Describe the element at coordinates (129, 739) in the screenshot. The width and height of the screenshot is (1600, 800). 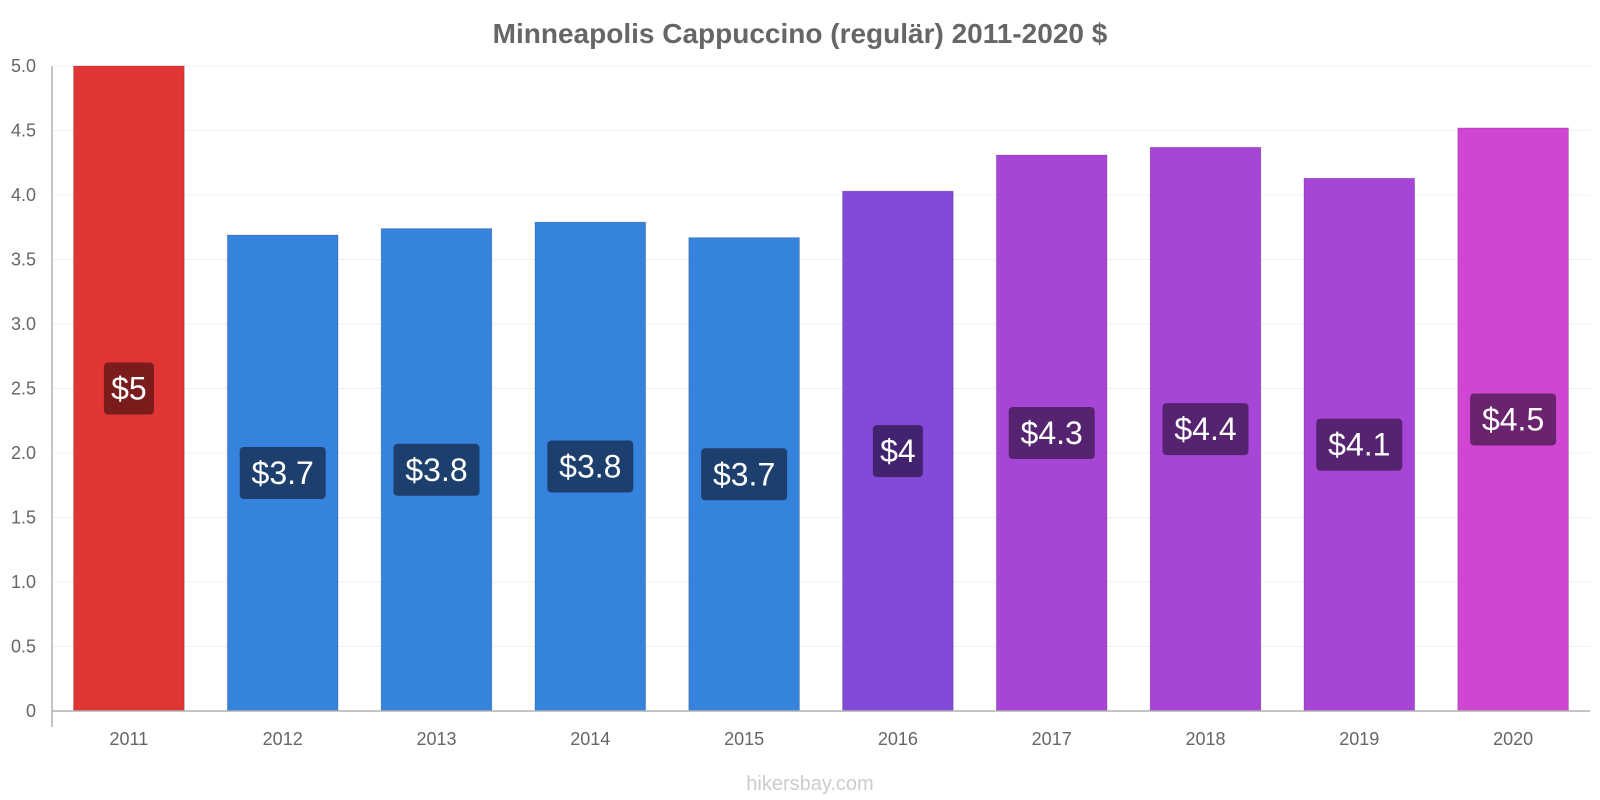
I see `x-tick-label: 2011` at that location.